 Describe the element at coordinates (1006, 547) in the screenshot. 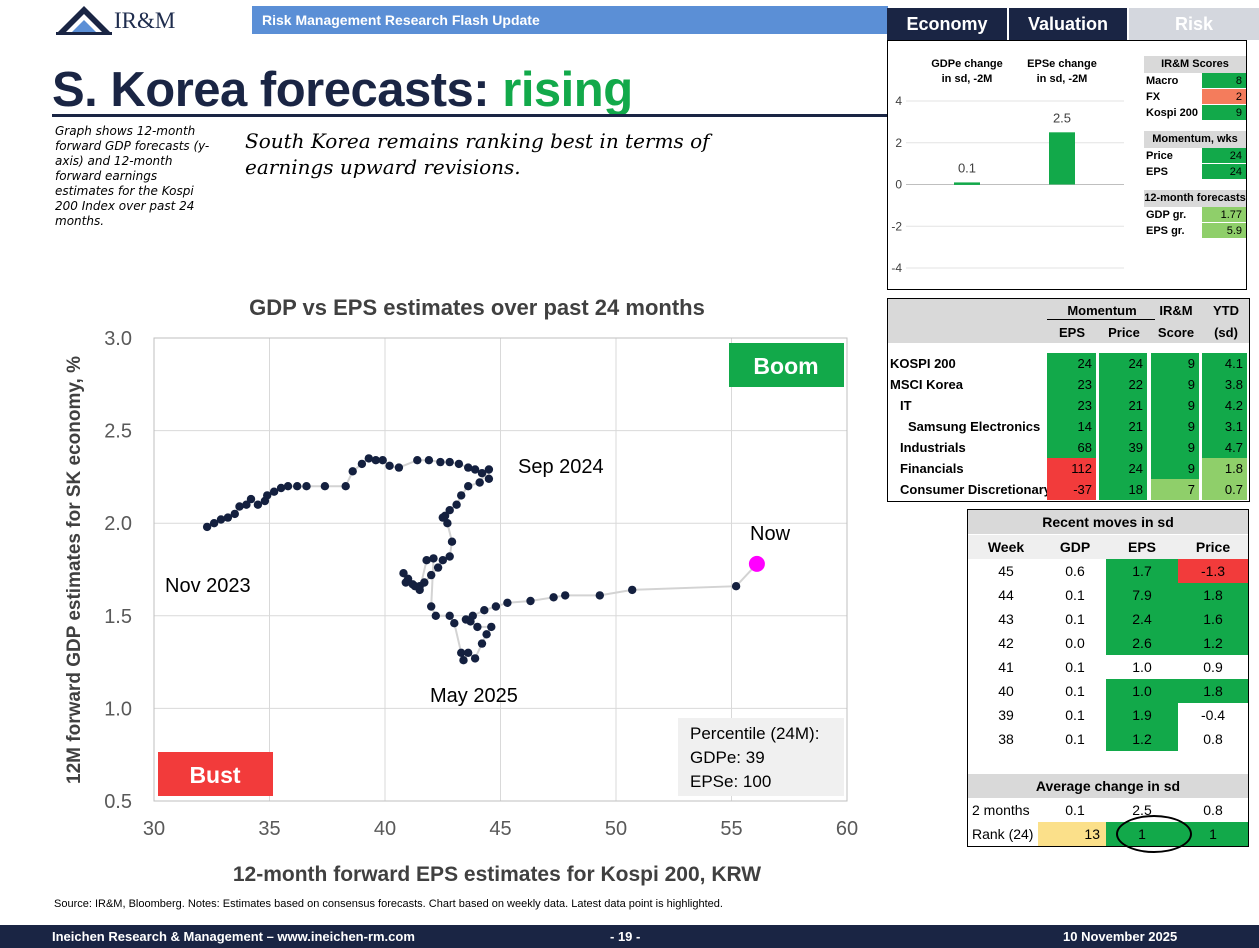

I see `col-week: Week` at that location.